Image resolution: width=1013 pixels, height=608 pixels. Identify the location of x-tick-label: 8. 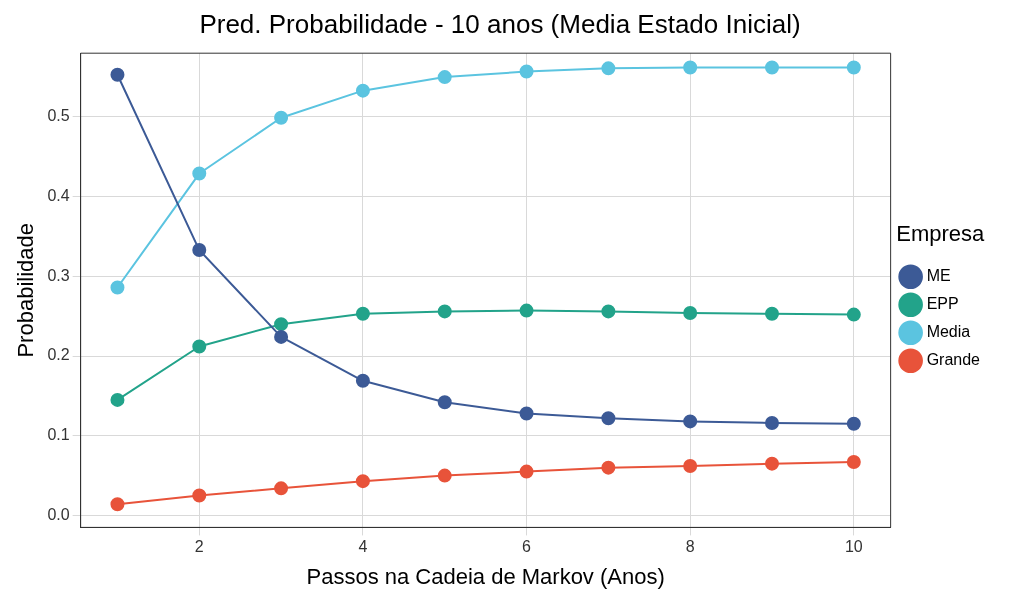
(690, 547).